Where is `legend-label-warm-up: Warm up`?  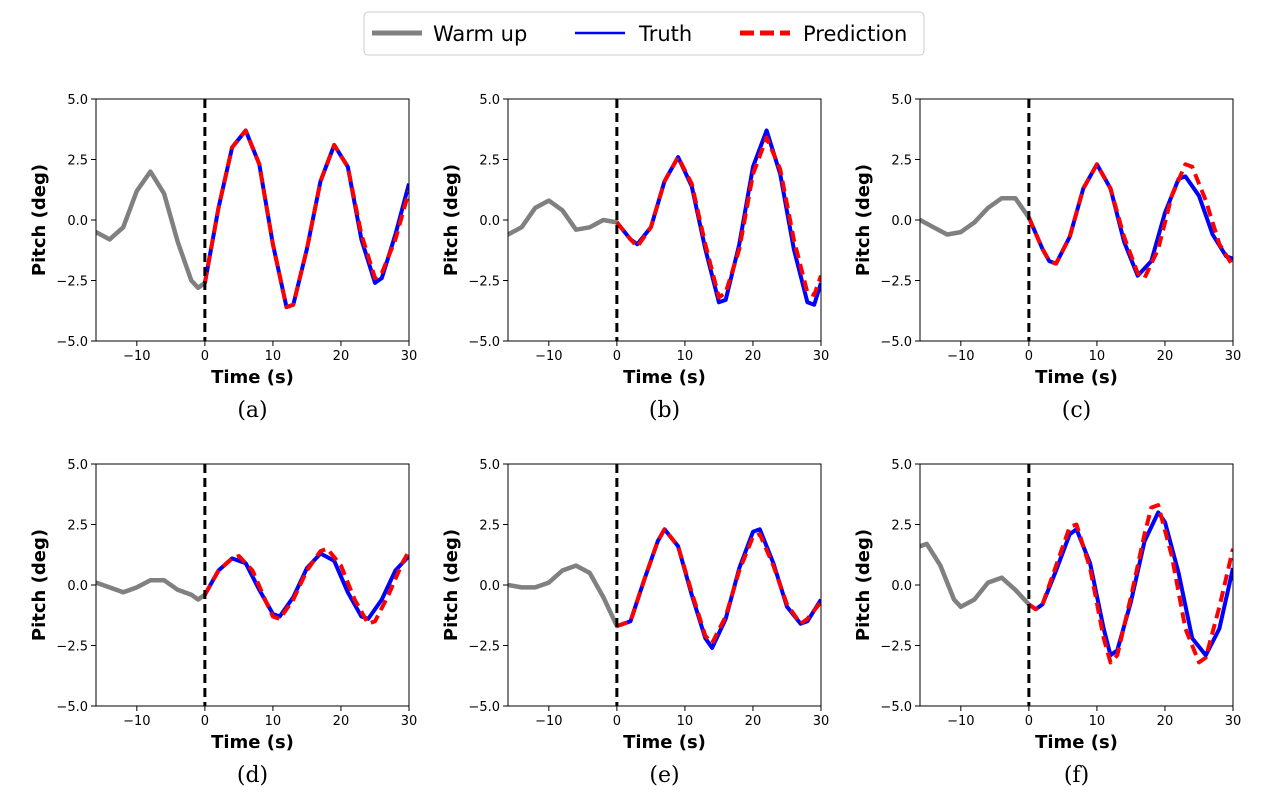 legend-label-warm-up: Warm up is located at coordinates (480, 34).